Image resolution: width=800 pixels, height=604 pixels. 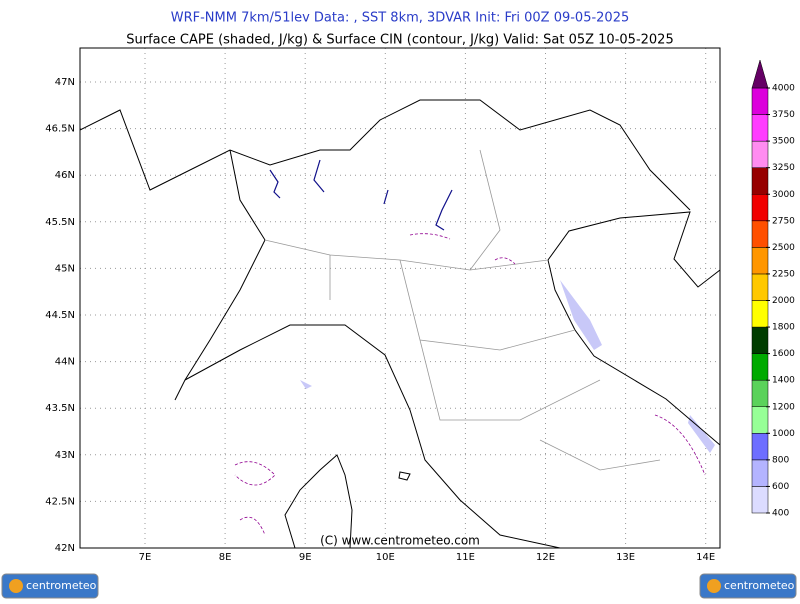 What do you see at coordinates (780, 460) in the screenshot?
I see `colorbar-label: 800` at bounding box center [780, 460].